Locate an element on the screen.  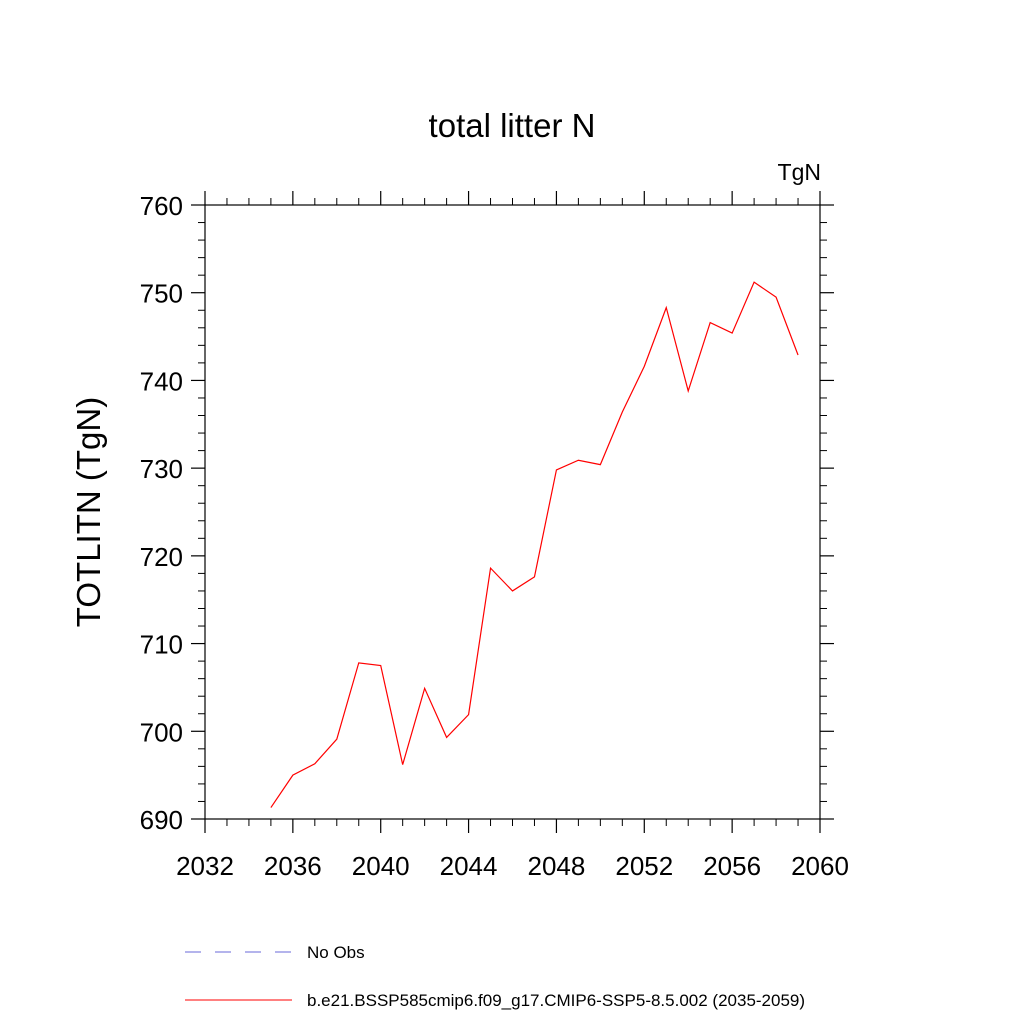
x-tick-label: 2060 is located at coordinates (820, 866).